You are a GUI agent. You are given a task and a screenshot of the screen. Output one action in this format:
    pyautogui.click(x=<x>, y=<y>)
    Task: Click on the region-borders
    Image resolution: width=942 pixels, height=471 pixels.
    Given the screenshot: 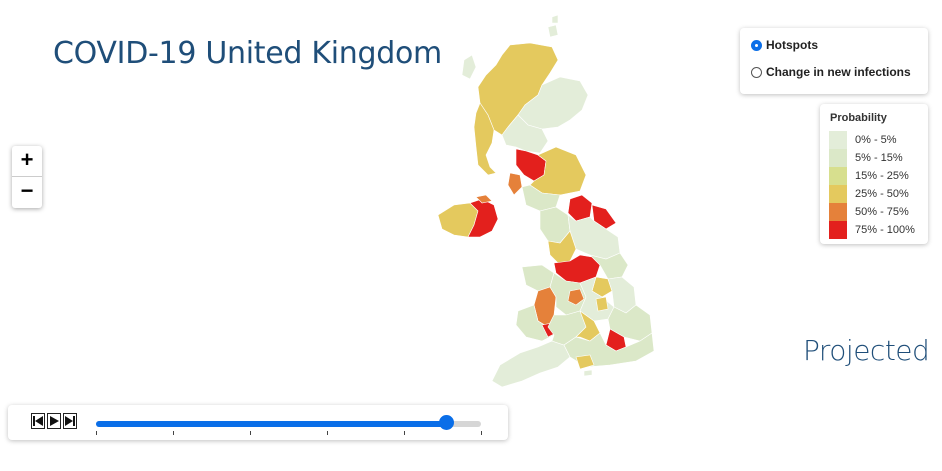 What is the action you would take?
    pyautogui.click(x=541, y=198)
    